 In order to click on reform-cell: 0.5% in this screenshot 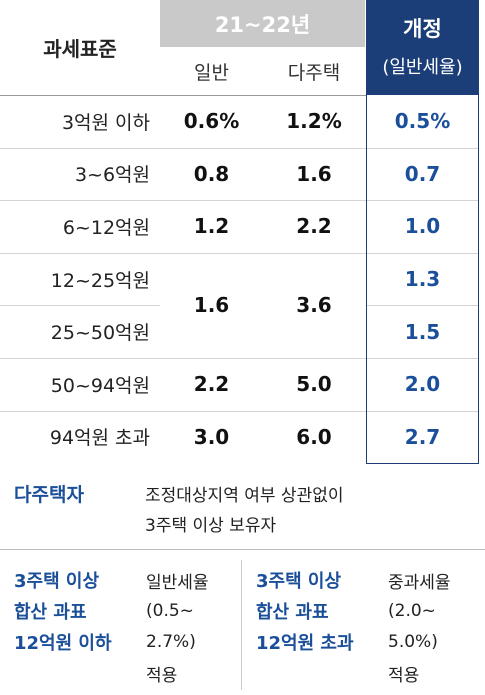, I will do `click(422, 121)`.